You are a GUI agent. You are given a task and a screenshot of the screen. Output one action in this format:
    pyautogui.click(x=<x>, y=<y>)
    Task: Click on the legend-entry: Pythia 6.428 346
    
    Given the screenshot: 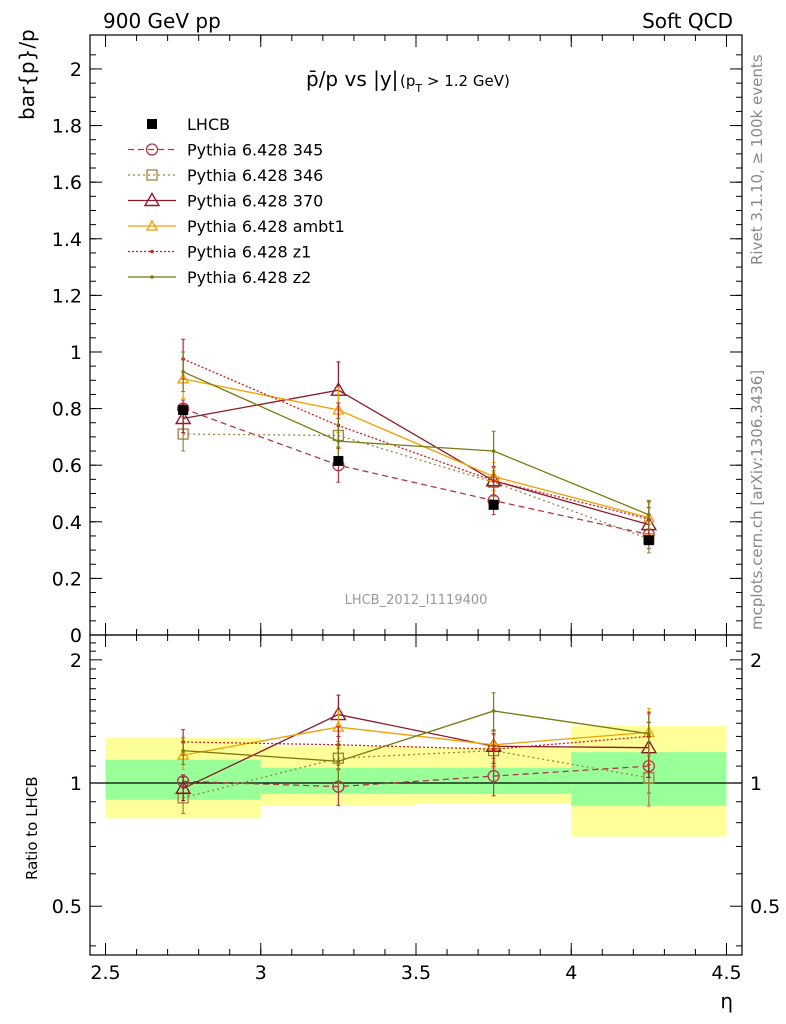 What is the action you would take?
    pyautogui.click(x=225, y=175)
    